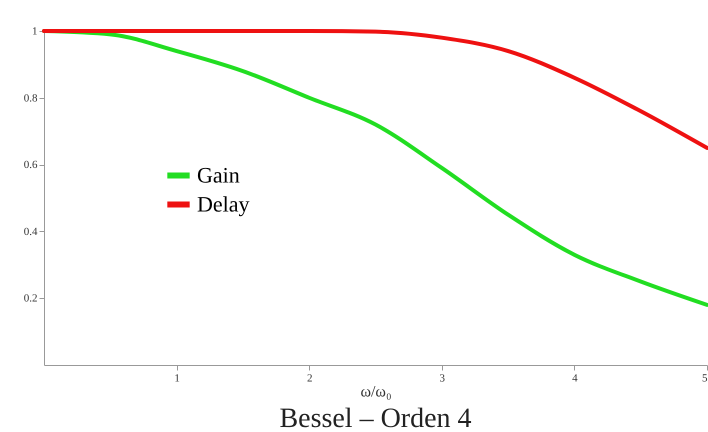 This screenshot has width=708, height=432. What do you see at coordinates (376, 392) in the screenshot?
I see `x-axis-title: ω/ω₀` at bounding box center [376, 392].